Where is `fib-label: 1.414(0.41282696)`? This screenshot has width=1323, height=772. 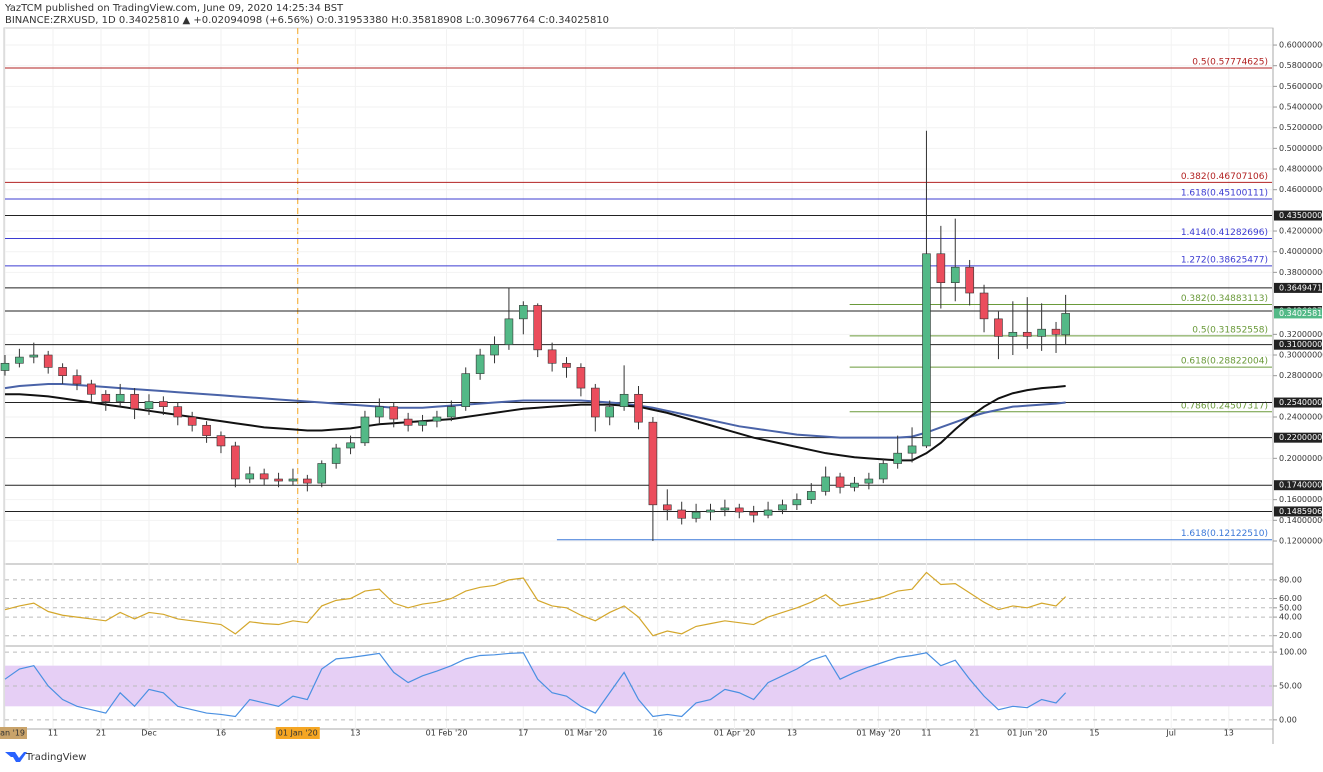
fib-label: 1.414(0.41282696) is located at coordinates (1224, 233).